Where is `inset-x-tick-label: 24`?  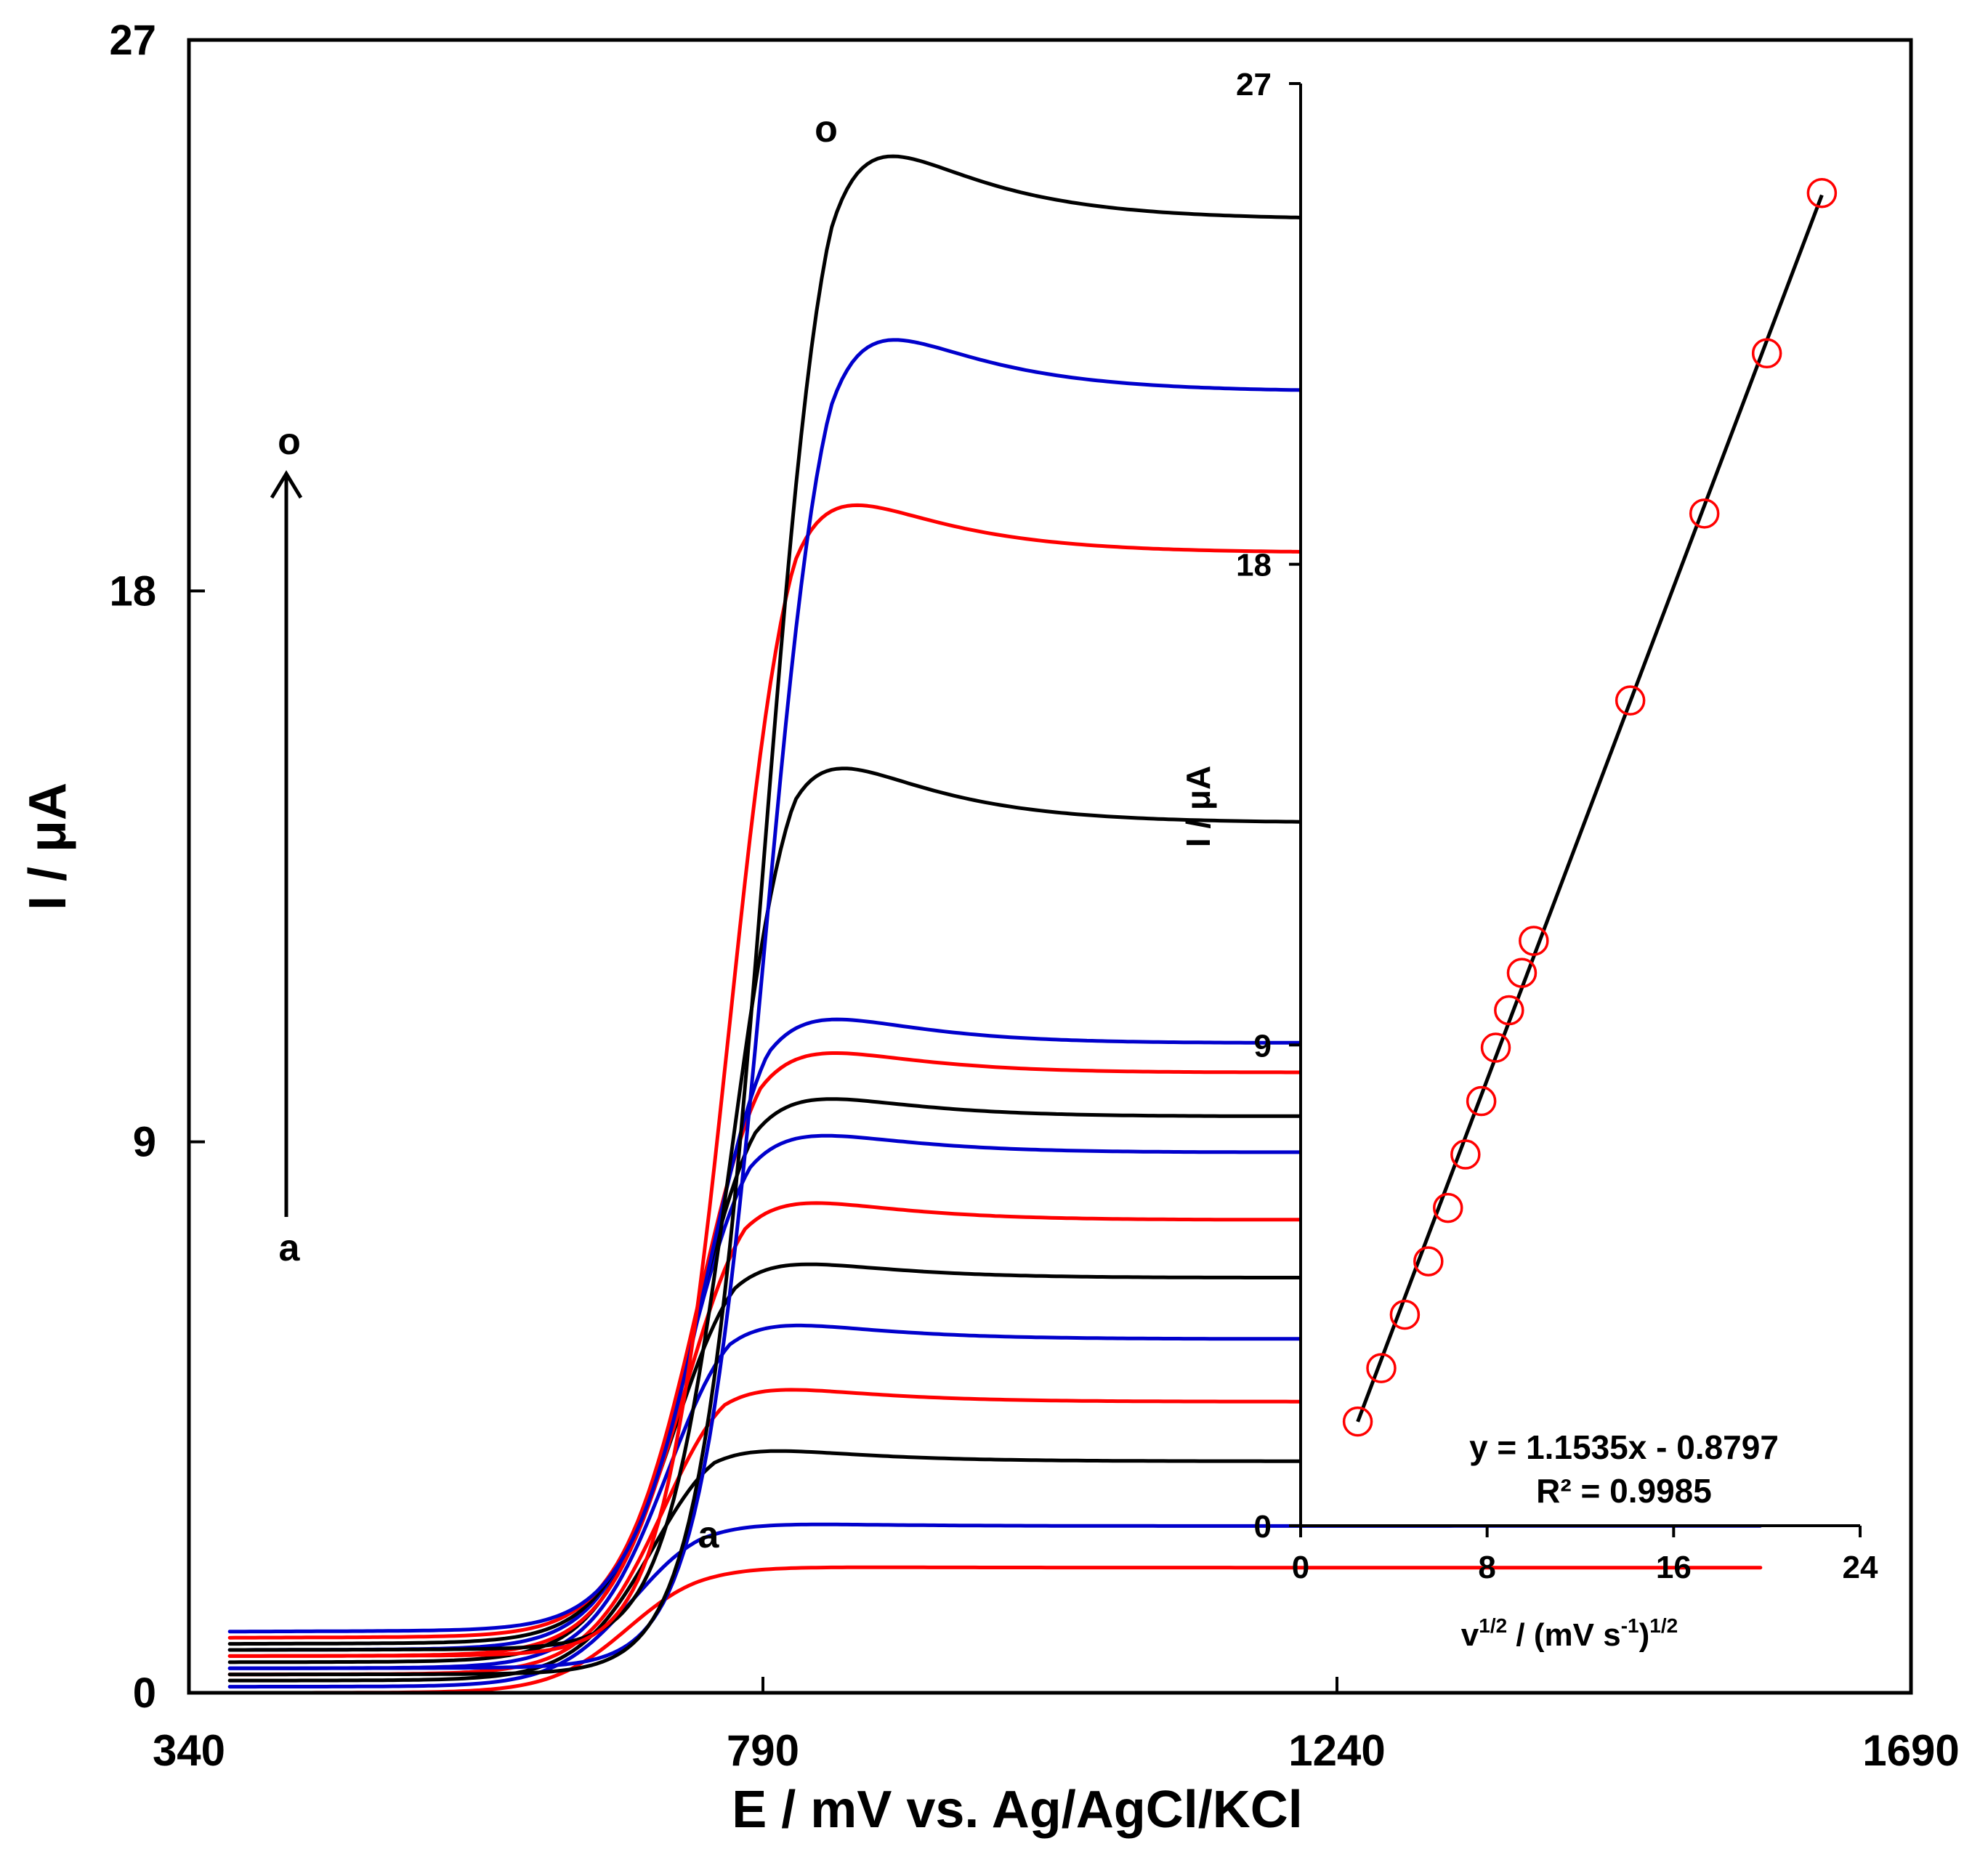
inset-x-tick-label: 24 is located at coordinates (1860, 1567).